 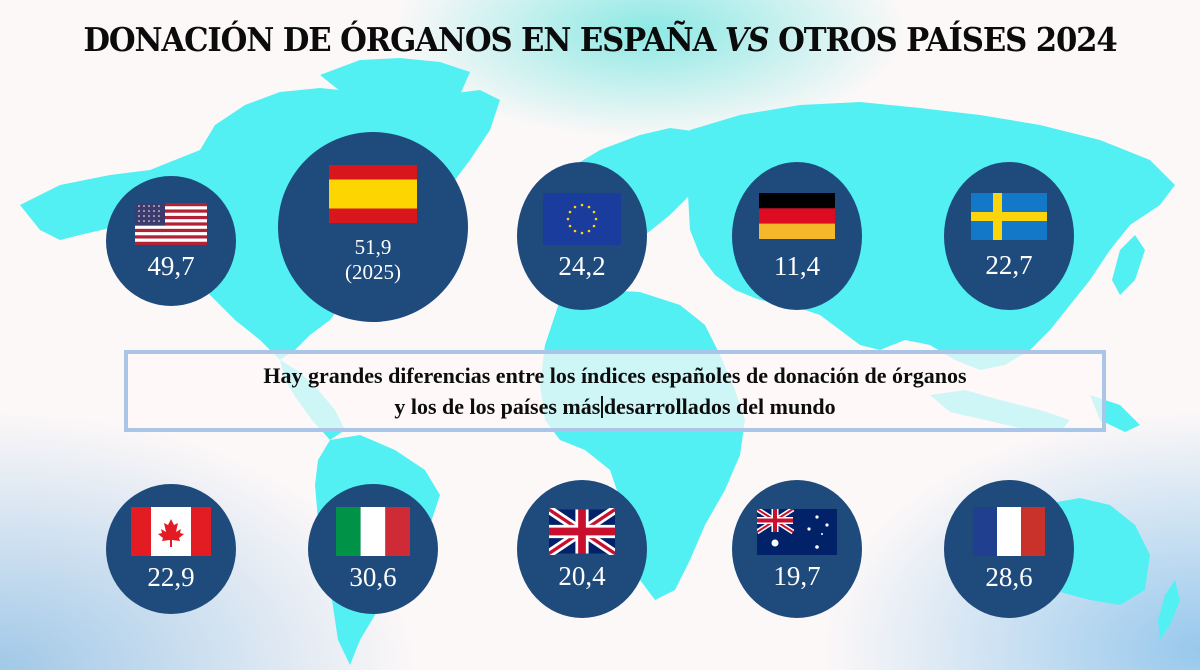 I want to click on country-circle-canada: 22,9, so click(x=171, y=549).